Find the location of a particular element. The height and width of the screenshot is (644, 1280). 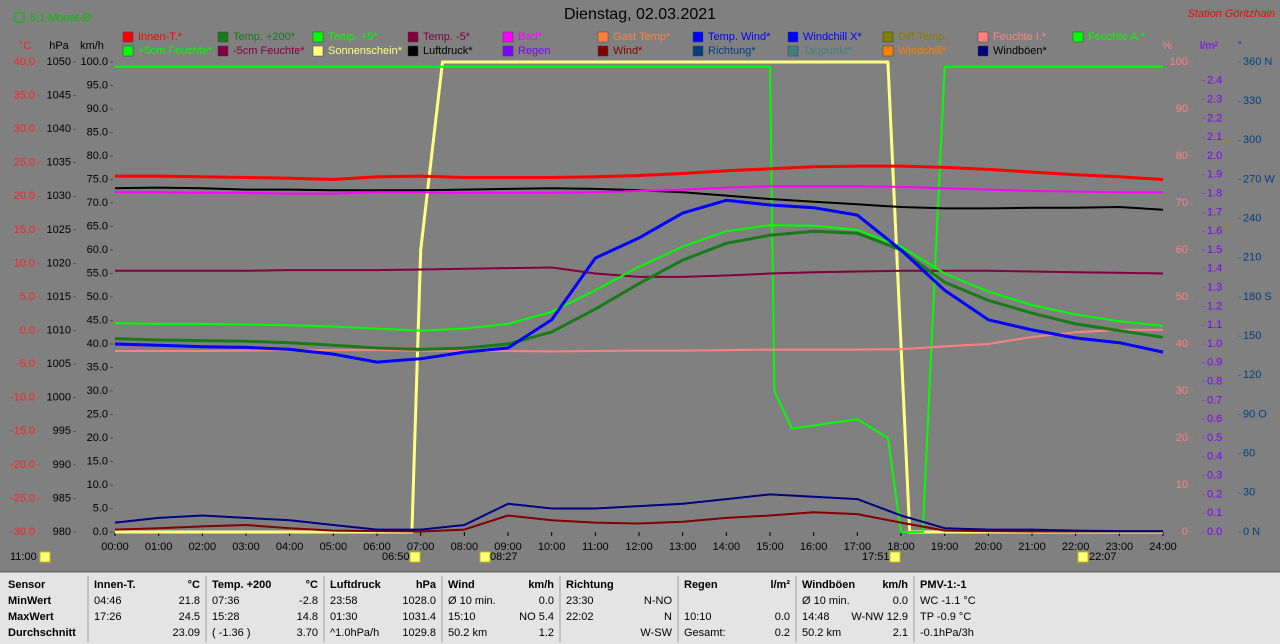

table-cell: 0.0 is located at coordinates (546, 601).